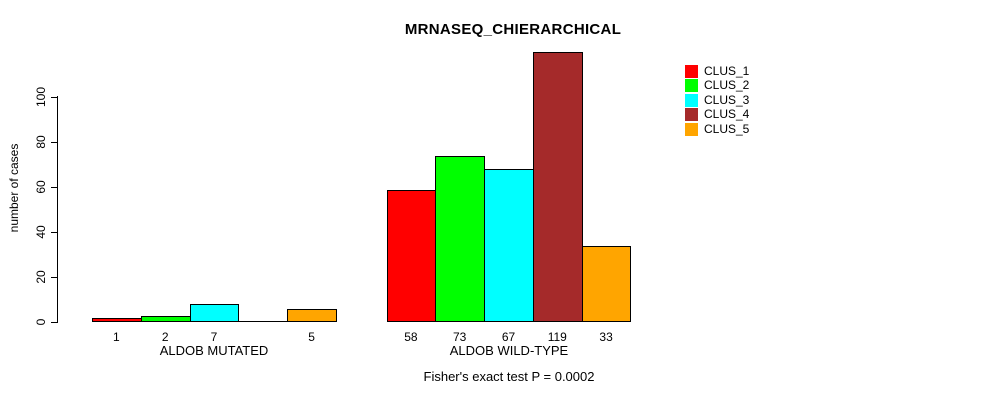  Describe the element at coordinates (557, 187) in the screenshot. I see `bar-clus_4-group2` at that location.